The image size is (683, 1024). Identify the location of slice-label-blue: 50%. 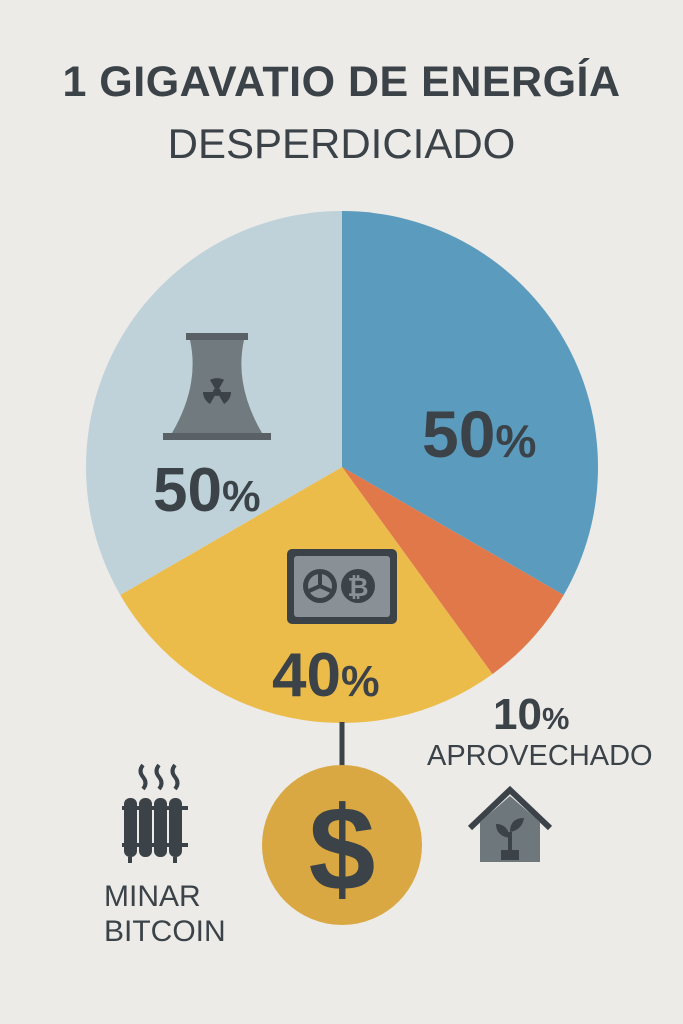
(479, 434).